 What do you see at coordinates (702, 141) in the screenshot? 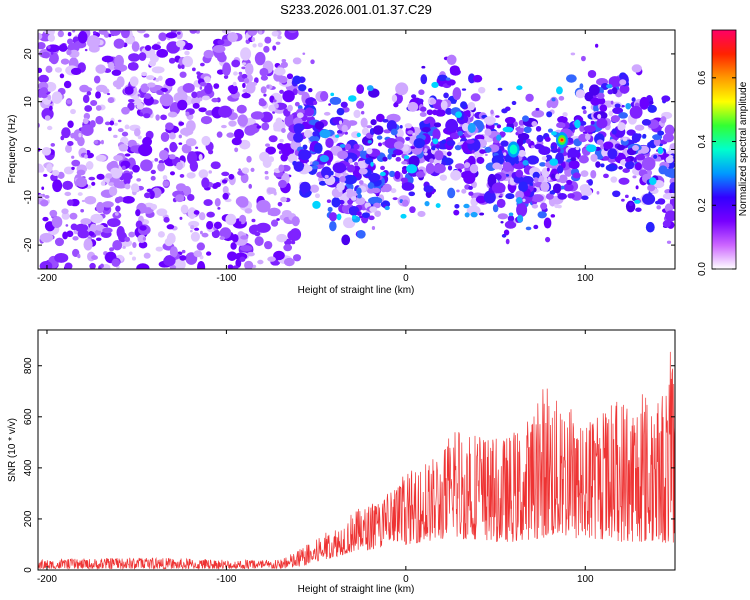
I see `colorbar-tick-label: 0.4` at bounding box center [702, 141].